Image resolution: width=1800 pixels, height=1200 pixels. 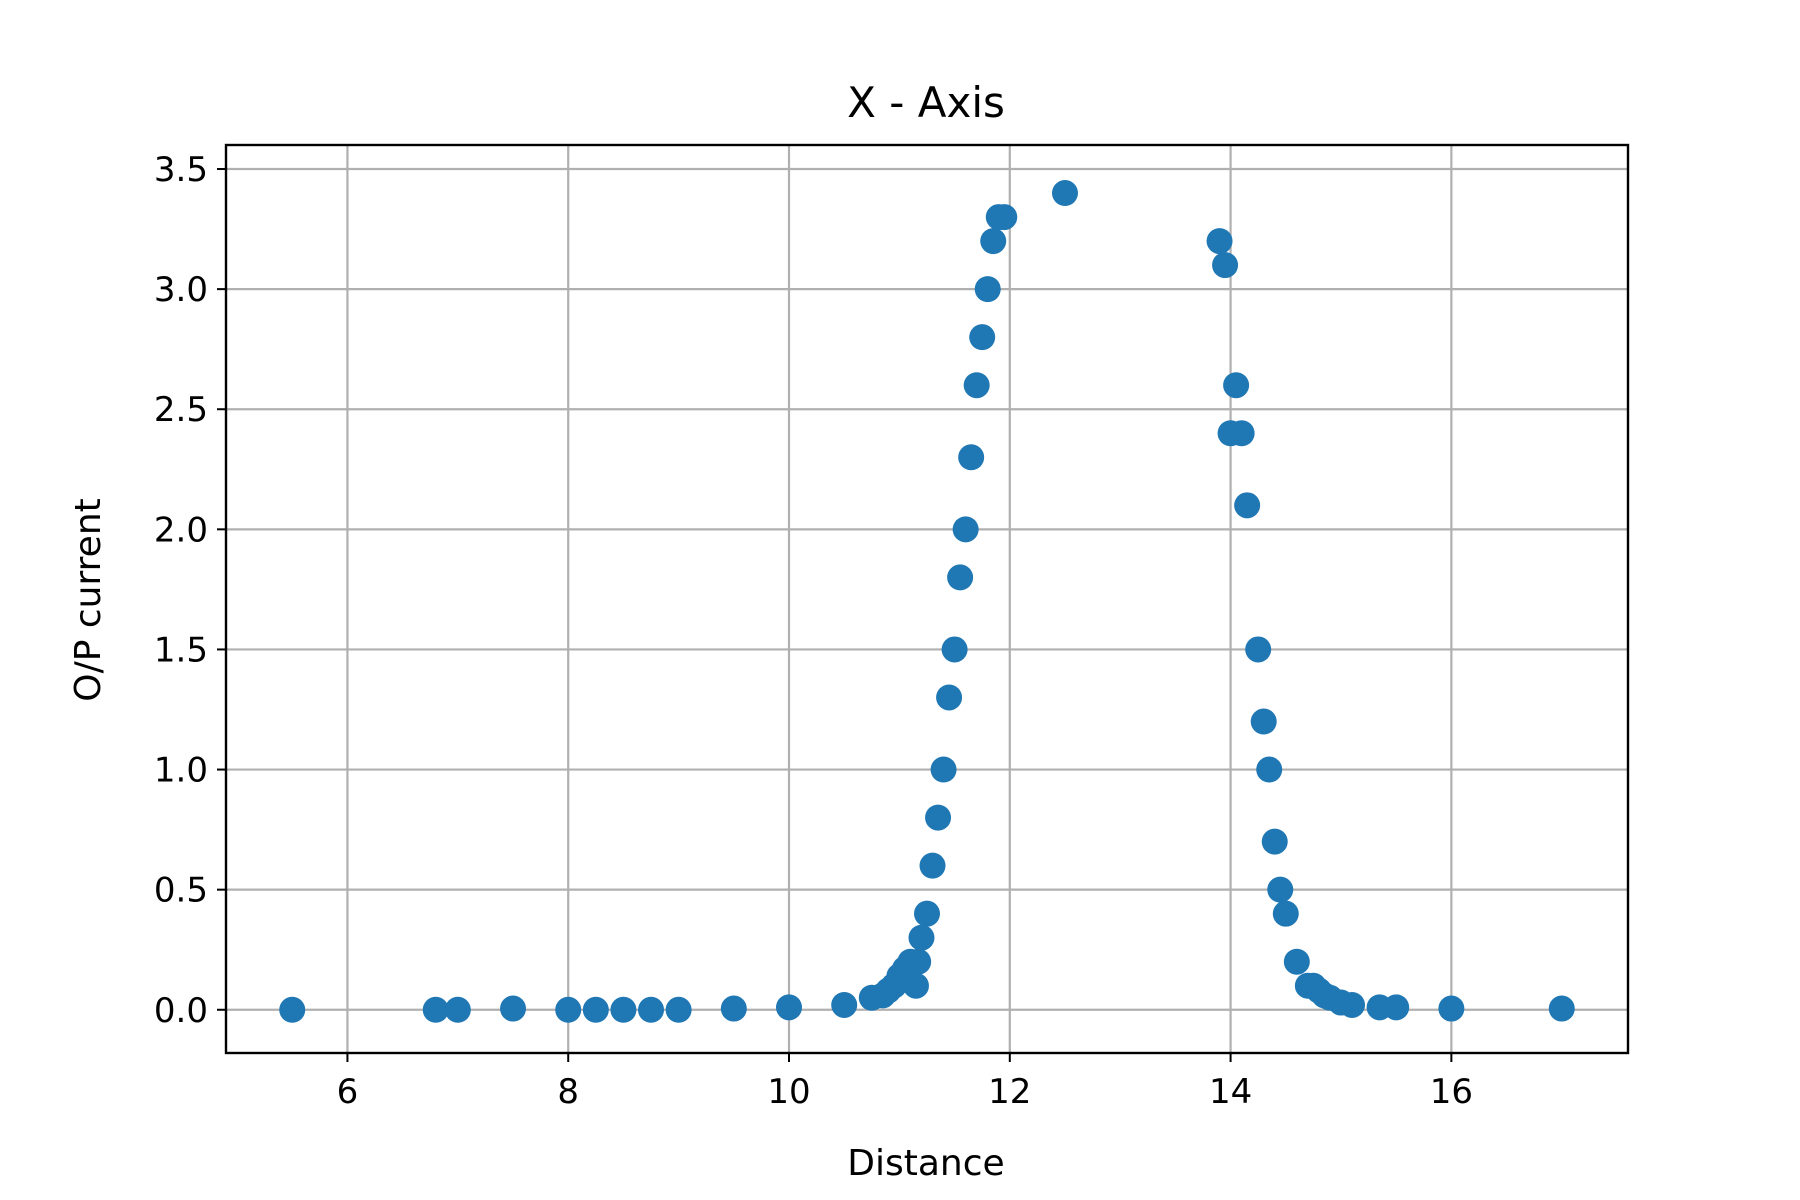 I want to click on y-tick-label: 2.5, so click(x=181, y=410).